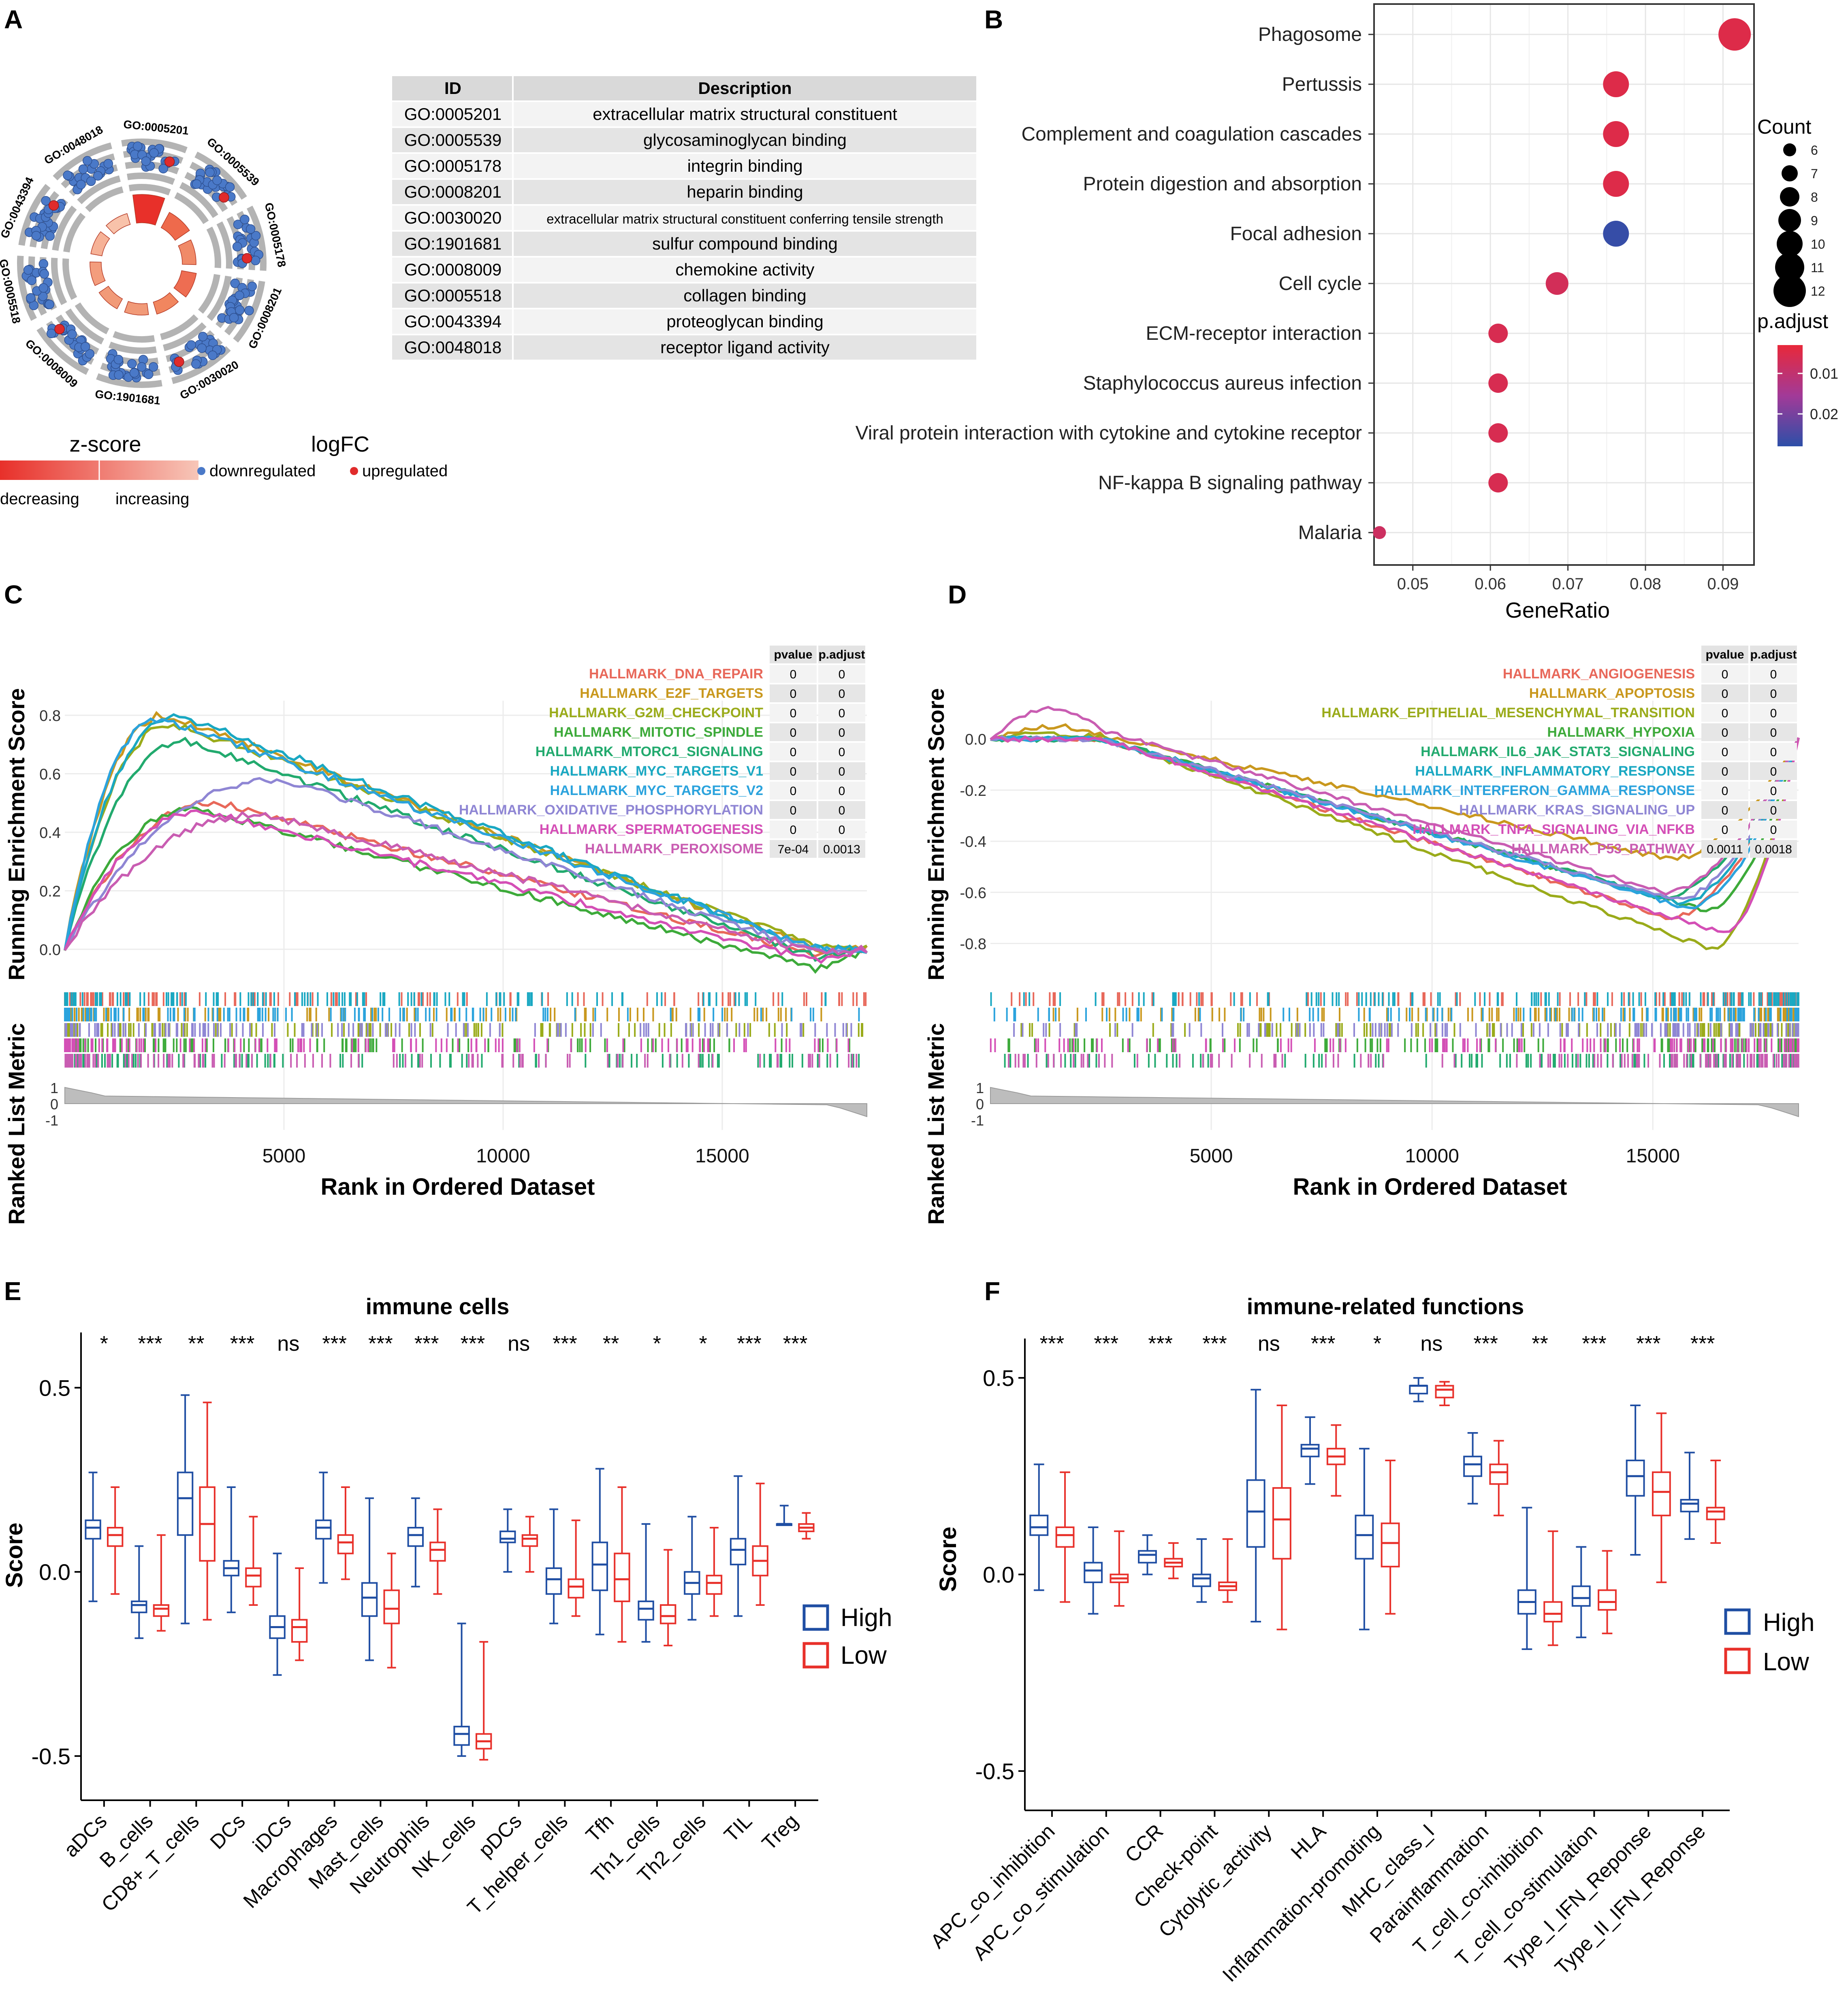 Image resolution: width=1848 pixels, height=1991 pixels. I want to click on gsea-geneset-label: HALLMARK_MYC_TARGETS_V1, so click(656, 771).